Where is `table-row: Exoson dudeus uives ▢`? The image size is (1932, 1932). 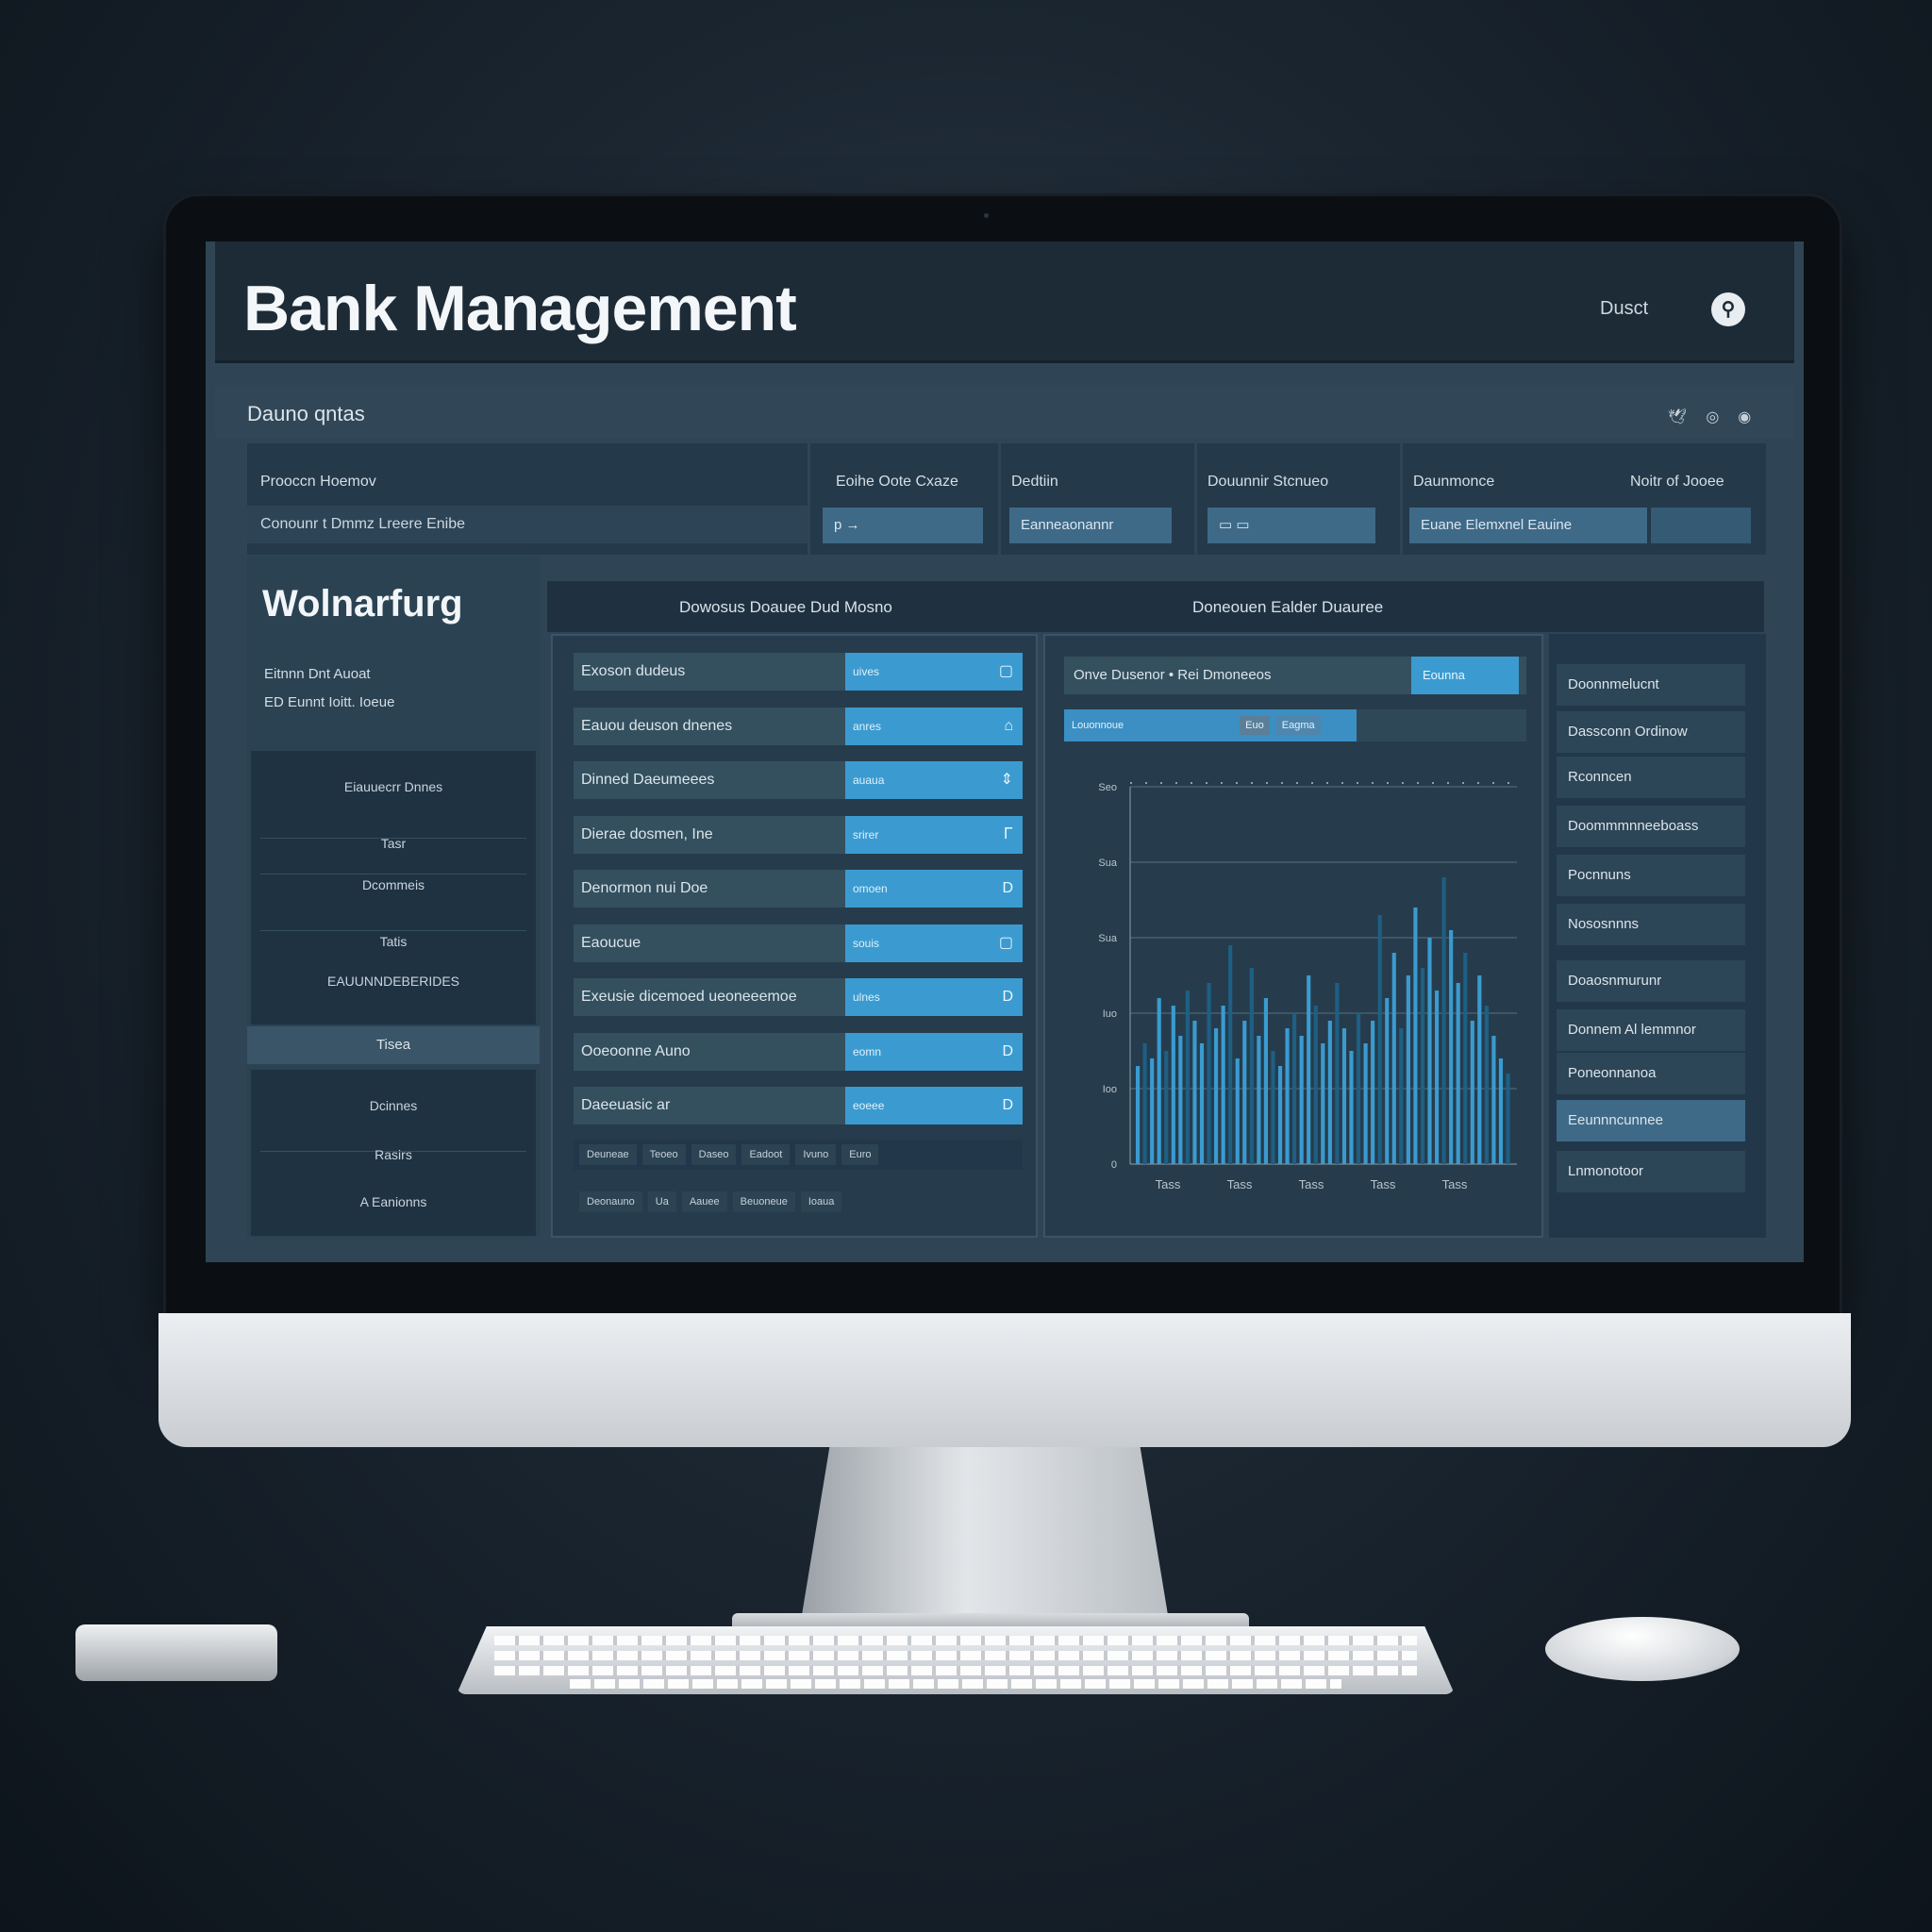
table-row: Exoson dudeus uives ▢ is located at coordinates (799, 672).